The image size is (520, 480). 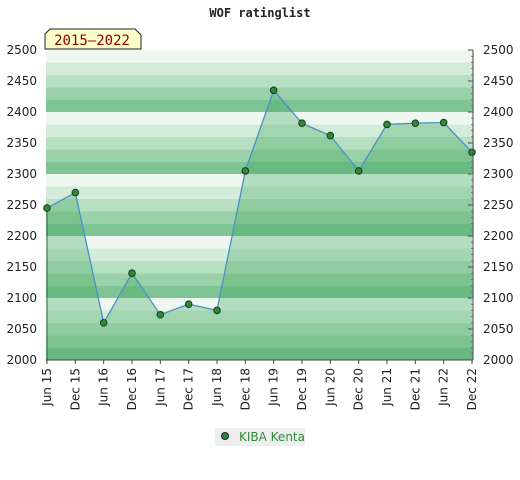 What do you see at coordinates (498, 112) in the screenshot?
I see `y-tick-label-right: 2400` at bounding box center [498, 112].